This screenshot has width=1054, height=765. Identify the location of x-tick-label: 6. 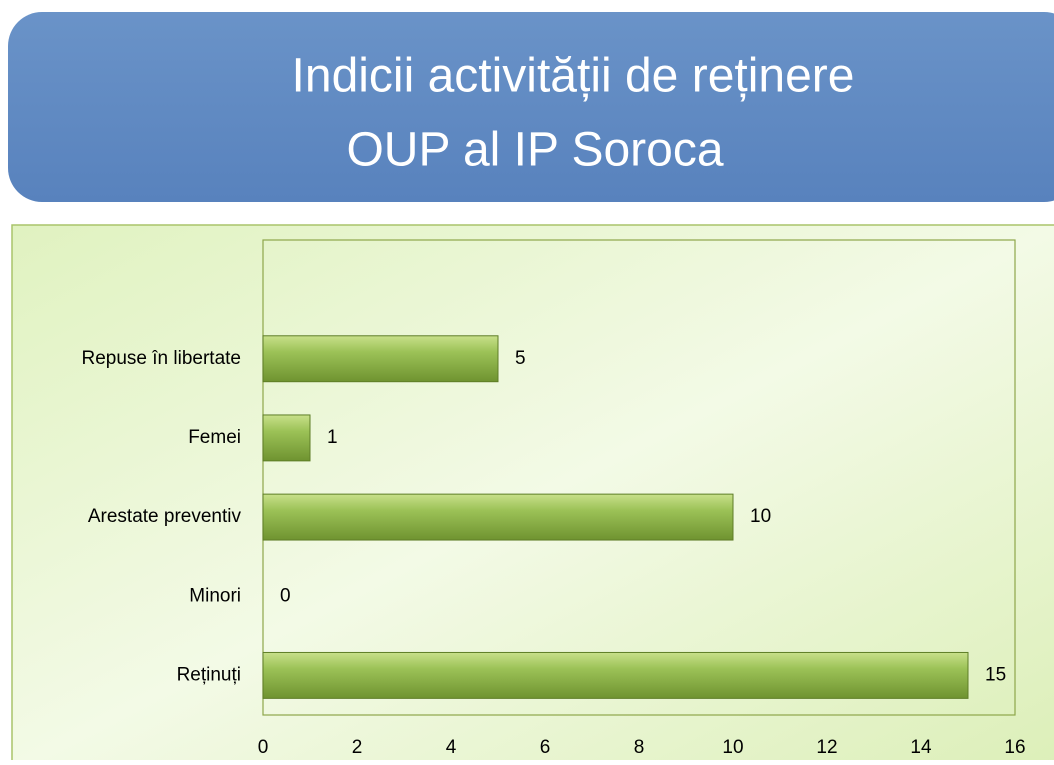
(545, 747).